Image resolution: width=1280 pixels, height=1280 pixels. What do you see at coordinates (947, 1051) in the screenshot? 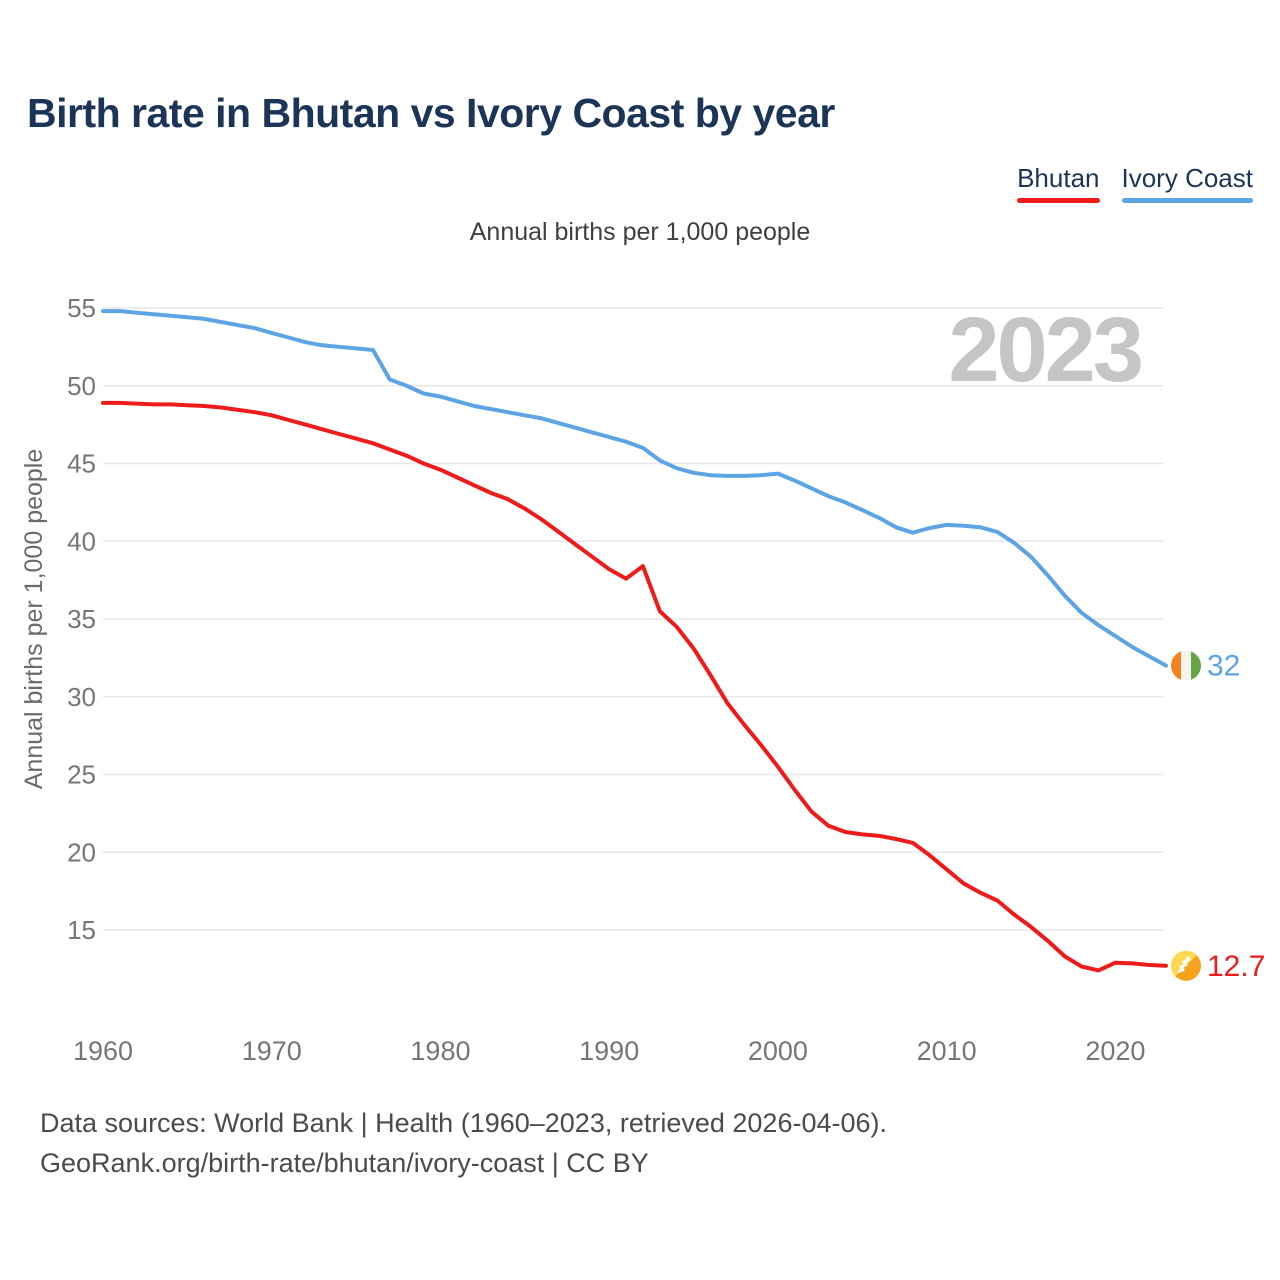
I see `x-tick-label: 2010` at bounding box center [947, 1051].